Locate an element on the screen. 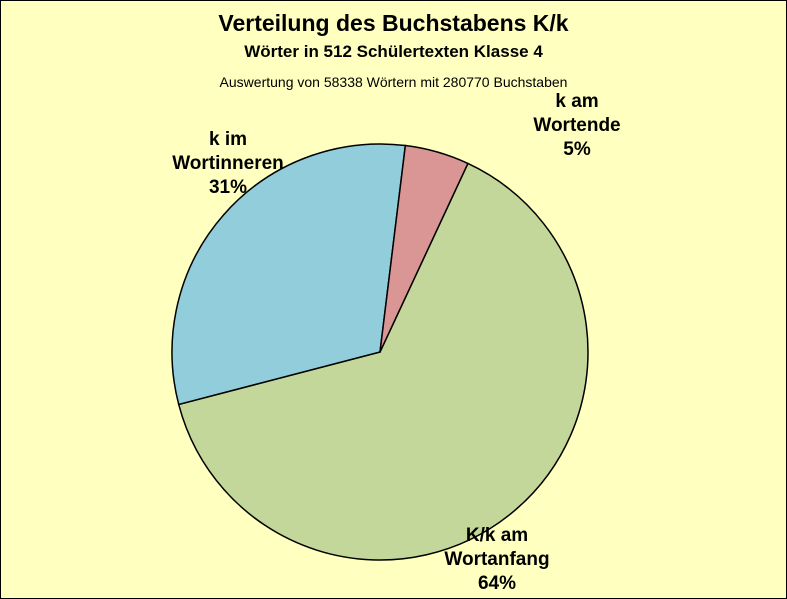  slice-label-2: k am Wortende 5% is located at coordinates (576, 125).